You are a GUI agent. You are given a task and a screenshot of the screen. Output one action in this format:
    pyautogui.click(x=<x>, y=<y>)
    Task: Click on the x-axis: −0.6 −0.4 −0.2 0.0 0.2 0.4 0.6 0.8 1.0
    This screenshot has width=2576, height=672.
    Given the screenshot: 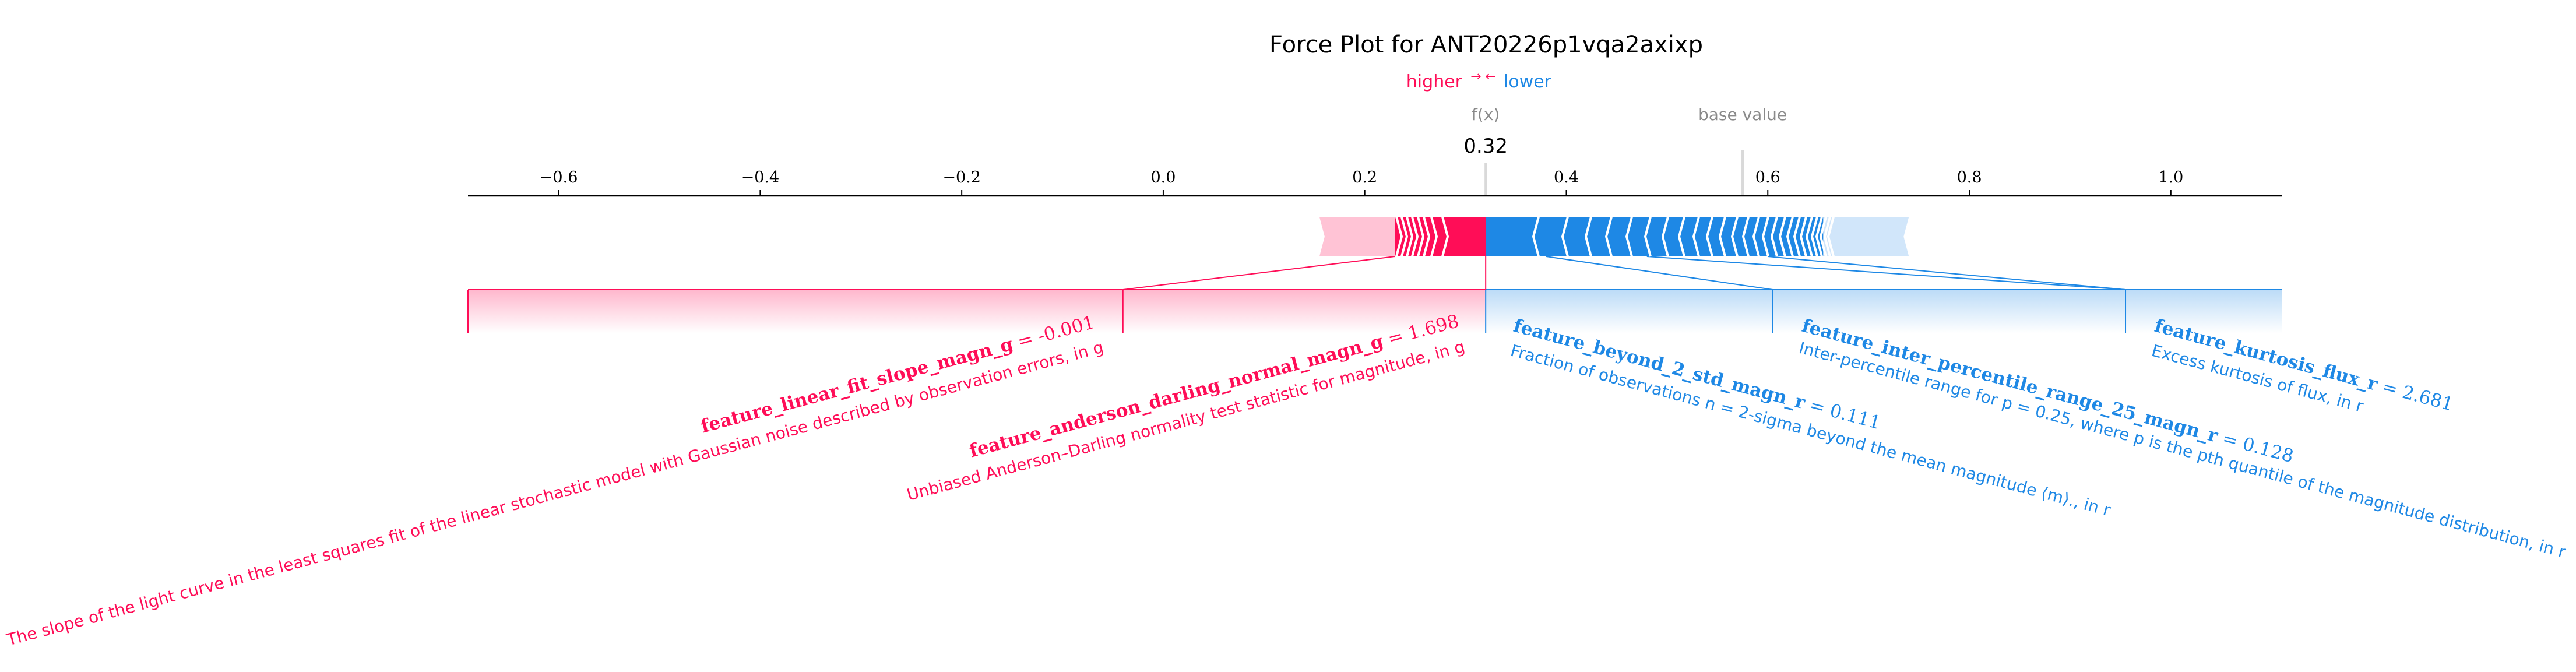 What is the action you would take?
    pyautogui.click(x=1375, y=182)
    